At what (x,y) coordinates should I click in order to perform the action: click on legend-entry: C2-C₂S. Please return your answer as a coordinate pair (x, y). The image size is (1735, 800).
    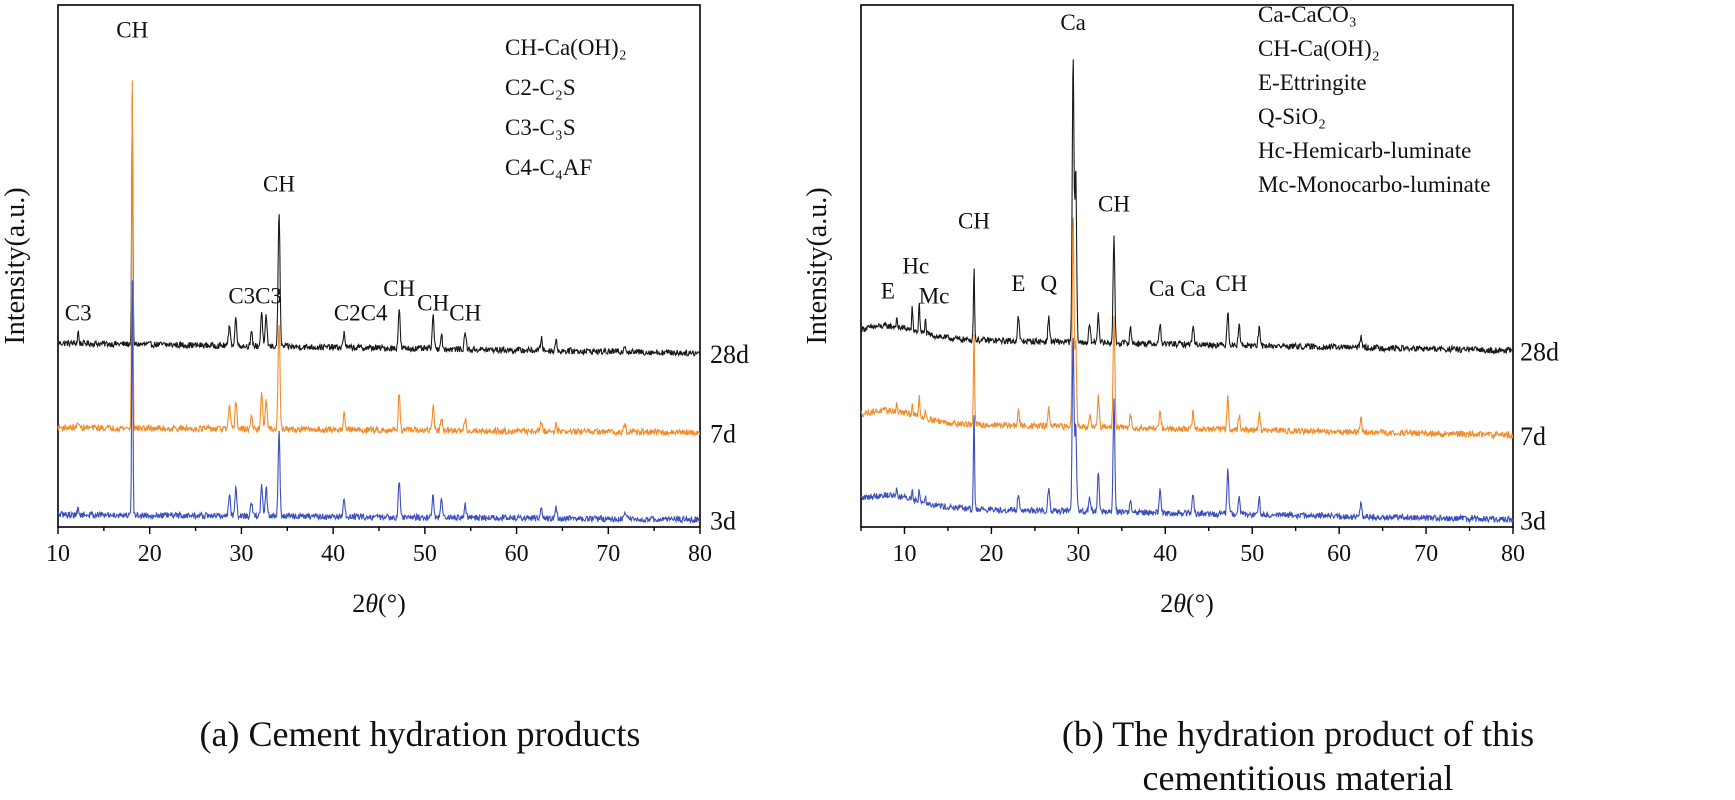
    Looking at the image, I should click on (540, 87).